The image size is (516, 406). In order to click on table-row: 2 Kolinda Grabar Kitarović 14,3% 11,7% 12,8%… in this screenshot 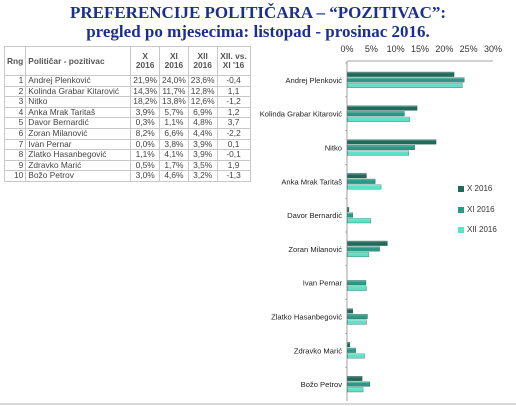, I will do `click(127, 91)`.